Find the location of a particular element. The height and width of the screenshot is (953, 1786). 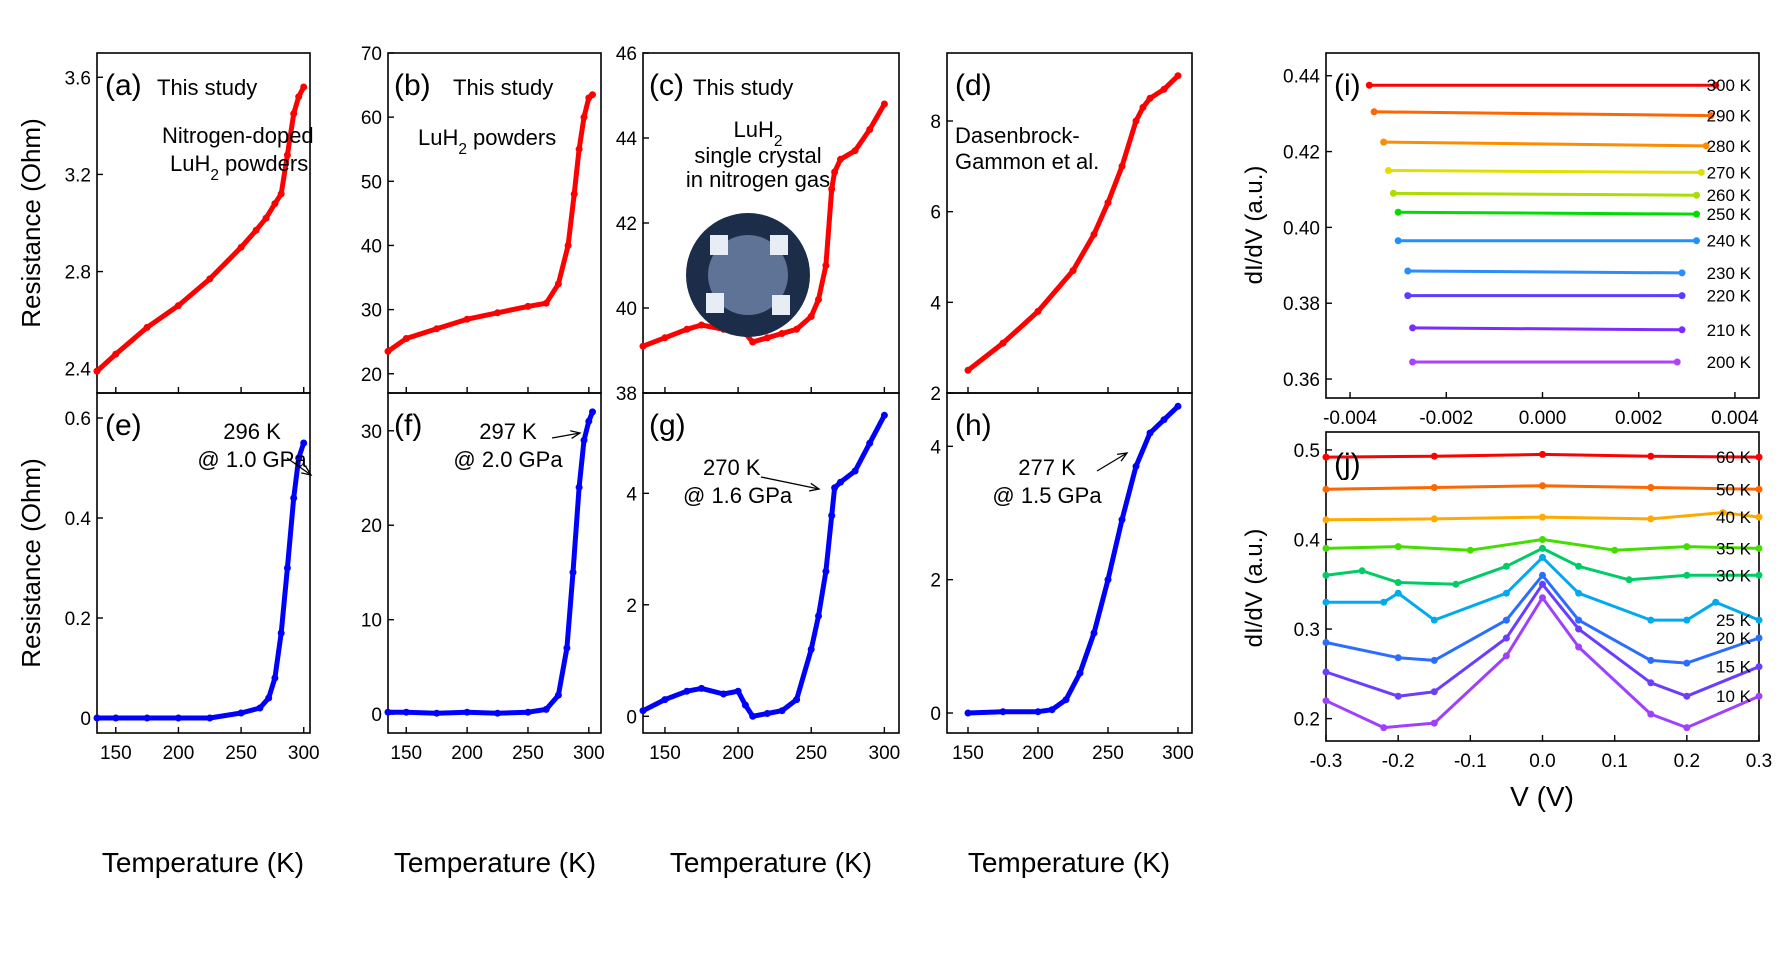

y-tick-label: 0.40 is located at coordinates (1301, 228).